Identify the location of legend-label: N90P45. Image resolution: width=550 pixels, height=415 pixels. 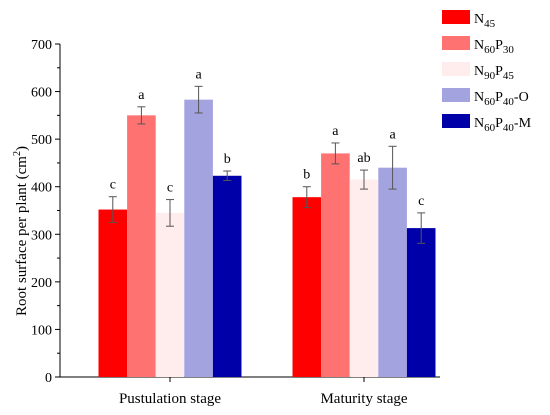
(494, 73).